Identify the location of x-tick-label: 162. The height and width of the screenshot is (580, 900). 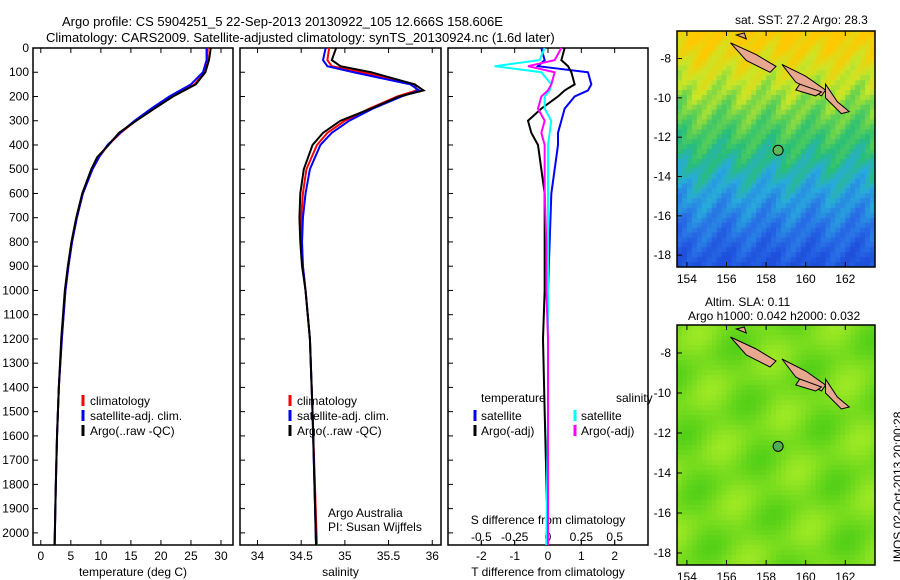
(845, 279).